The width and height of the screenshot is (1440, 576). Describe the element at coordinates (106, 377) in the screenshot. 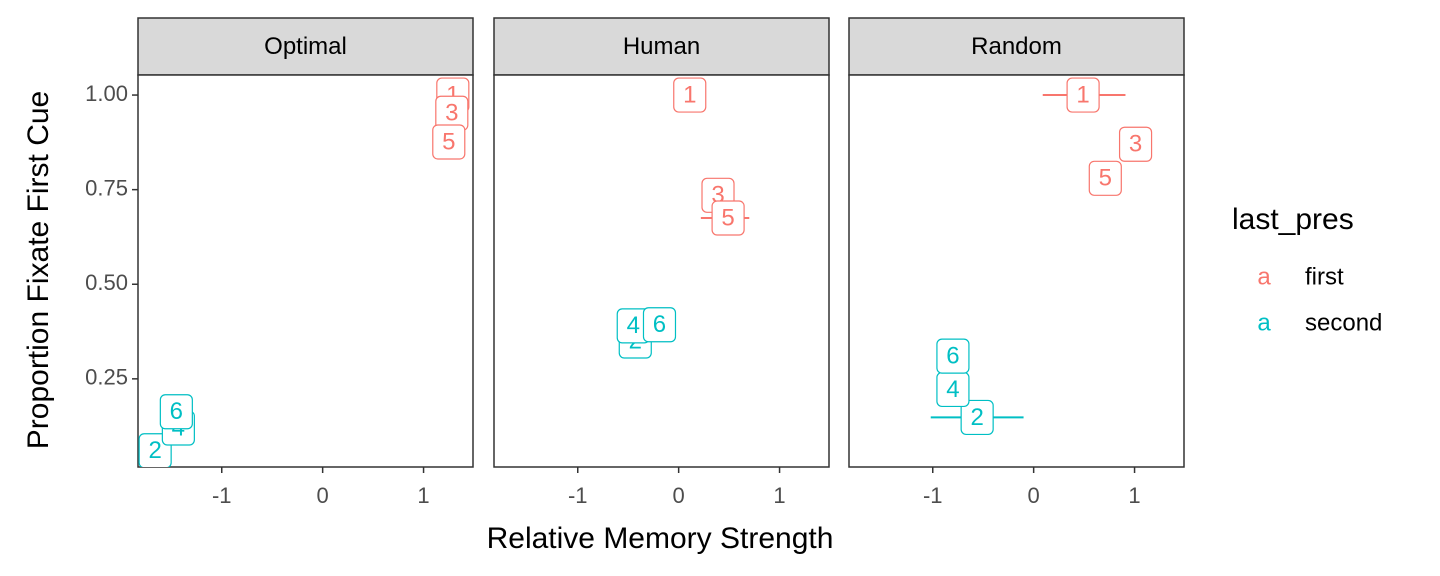

I see `y-tick-label: 0.25` at that location.